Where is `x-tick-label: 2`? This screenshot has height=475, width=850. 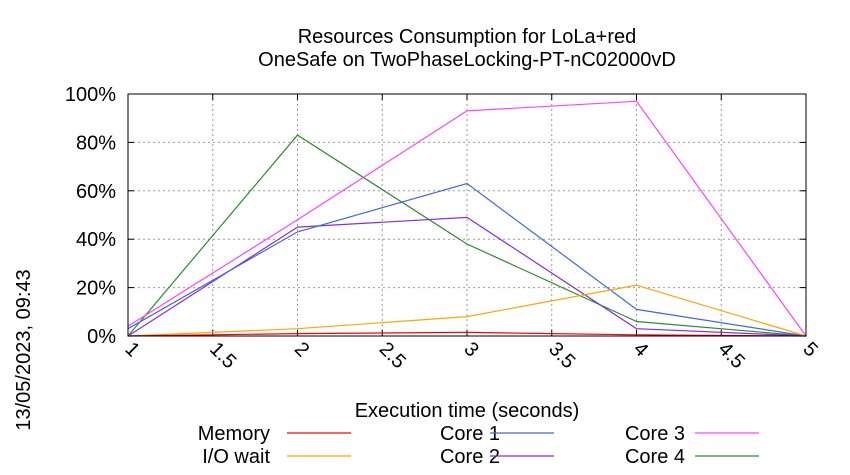
x-tick-label: 2 is located at coordinates (301, 349).